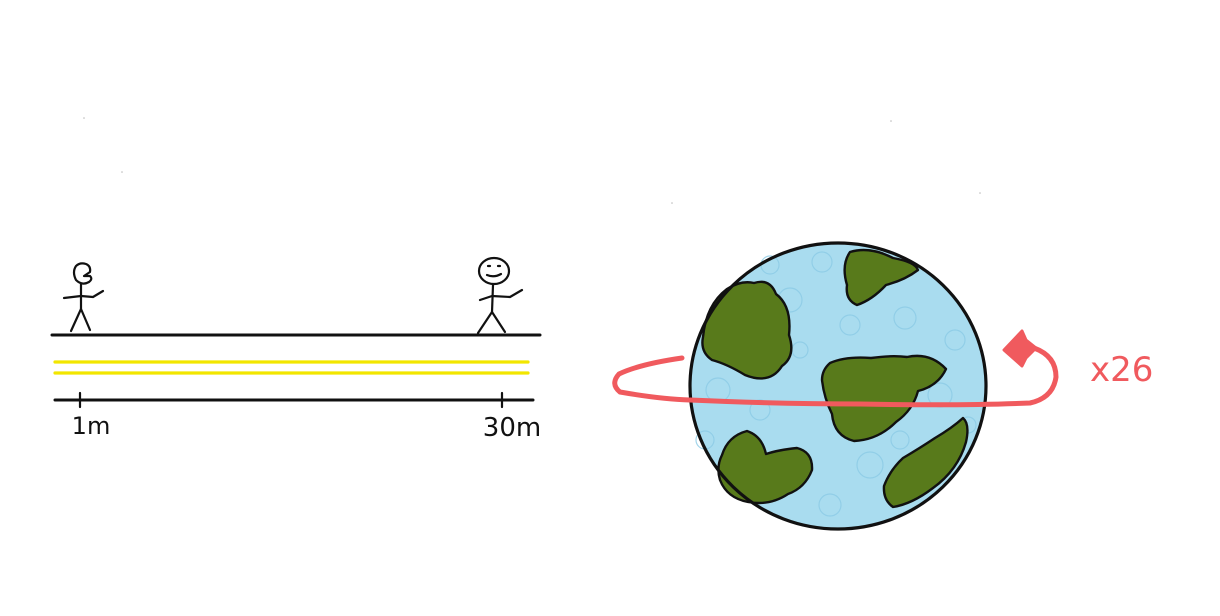 The image size is (1220, 616). I want to click on stick-figure-right-head, so click(494, 271).